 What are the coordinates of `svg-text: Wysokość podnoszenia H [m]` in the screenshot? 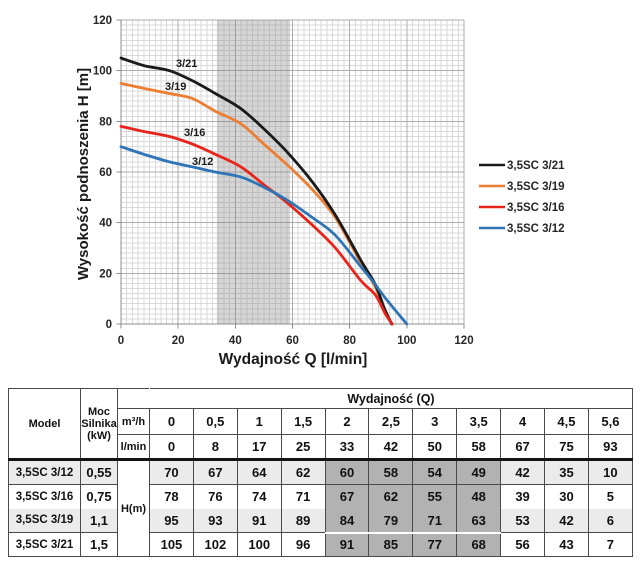 It's located at (83, 174).